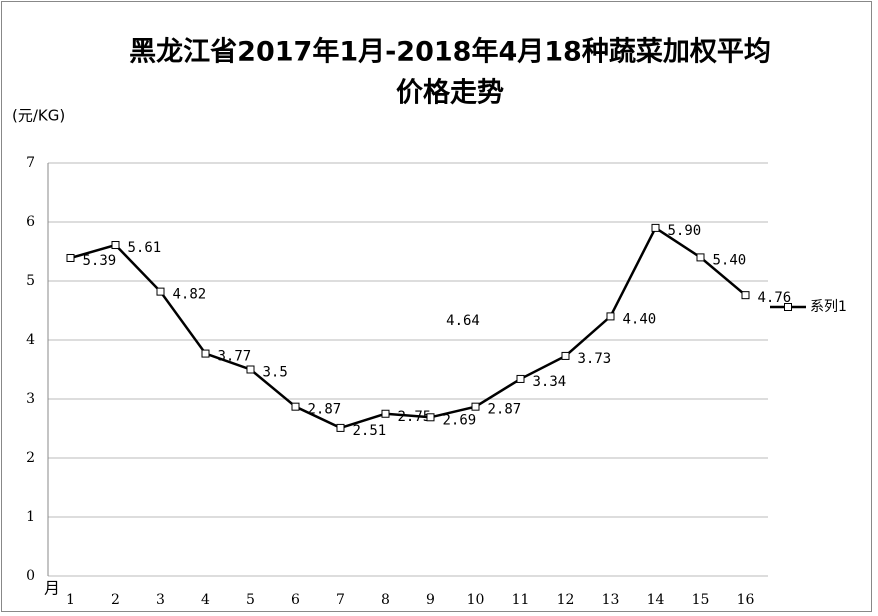 The width and height of the screenshot is (878, 616). What do you see at coordinates (160, 600) in the screenshot?
I see `x-tick-label: 3` at bounding box center [160, 600].